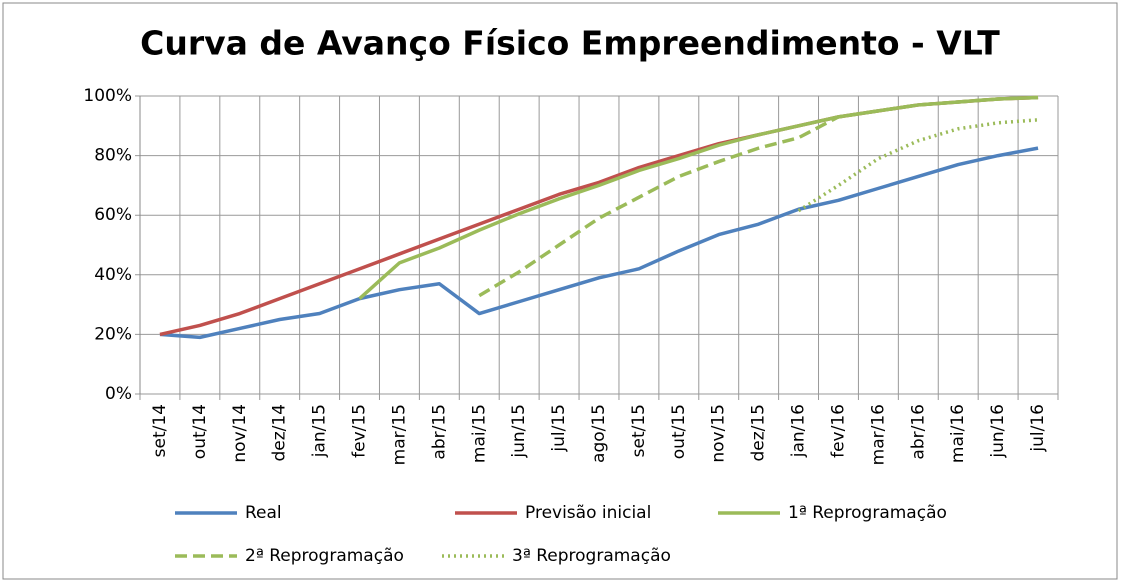  Describe the element at coordinates (479, 433) in the screenshot. I see `x-tick-label: mai/15` at that location.